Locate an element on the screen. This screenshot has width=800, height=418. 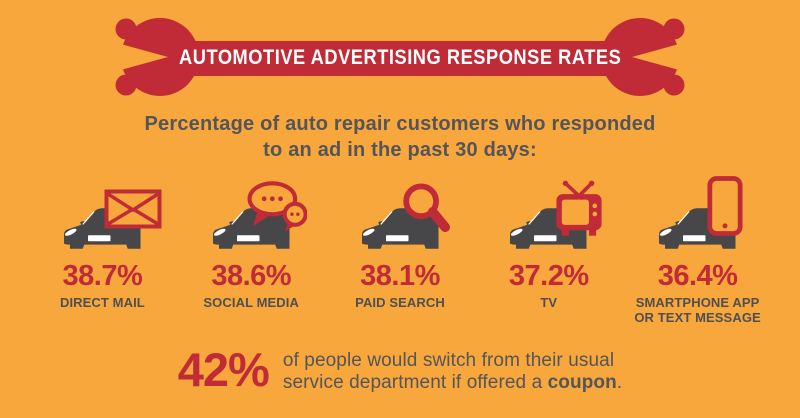
header-banner: AUTOMOTIVE ADVERTISING RESPONSE RATES is located at coordinates (400, 58).